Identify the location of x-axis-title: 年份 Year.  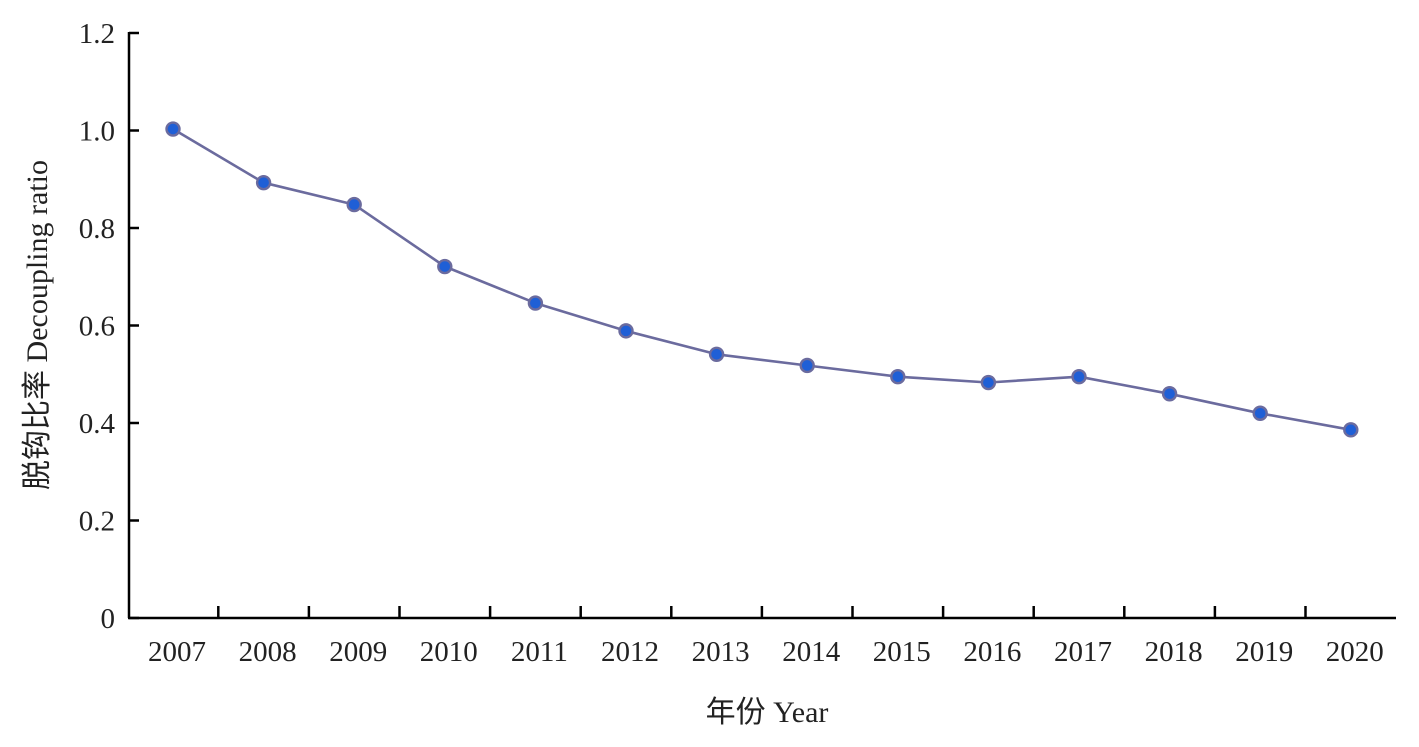
(767, 712).